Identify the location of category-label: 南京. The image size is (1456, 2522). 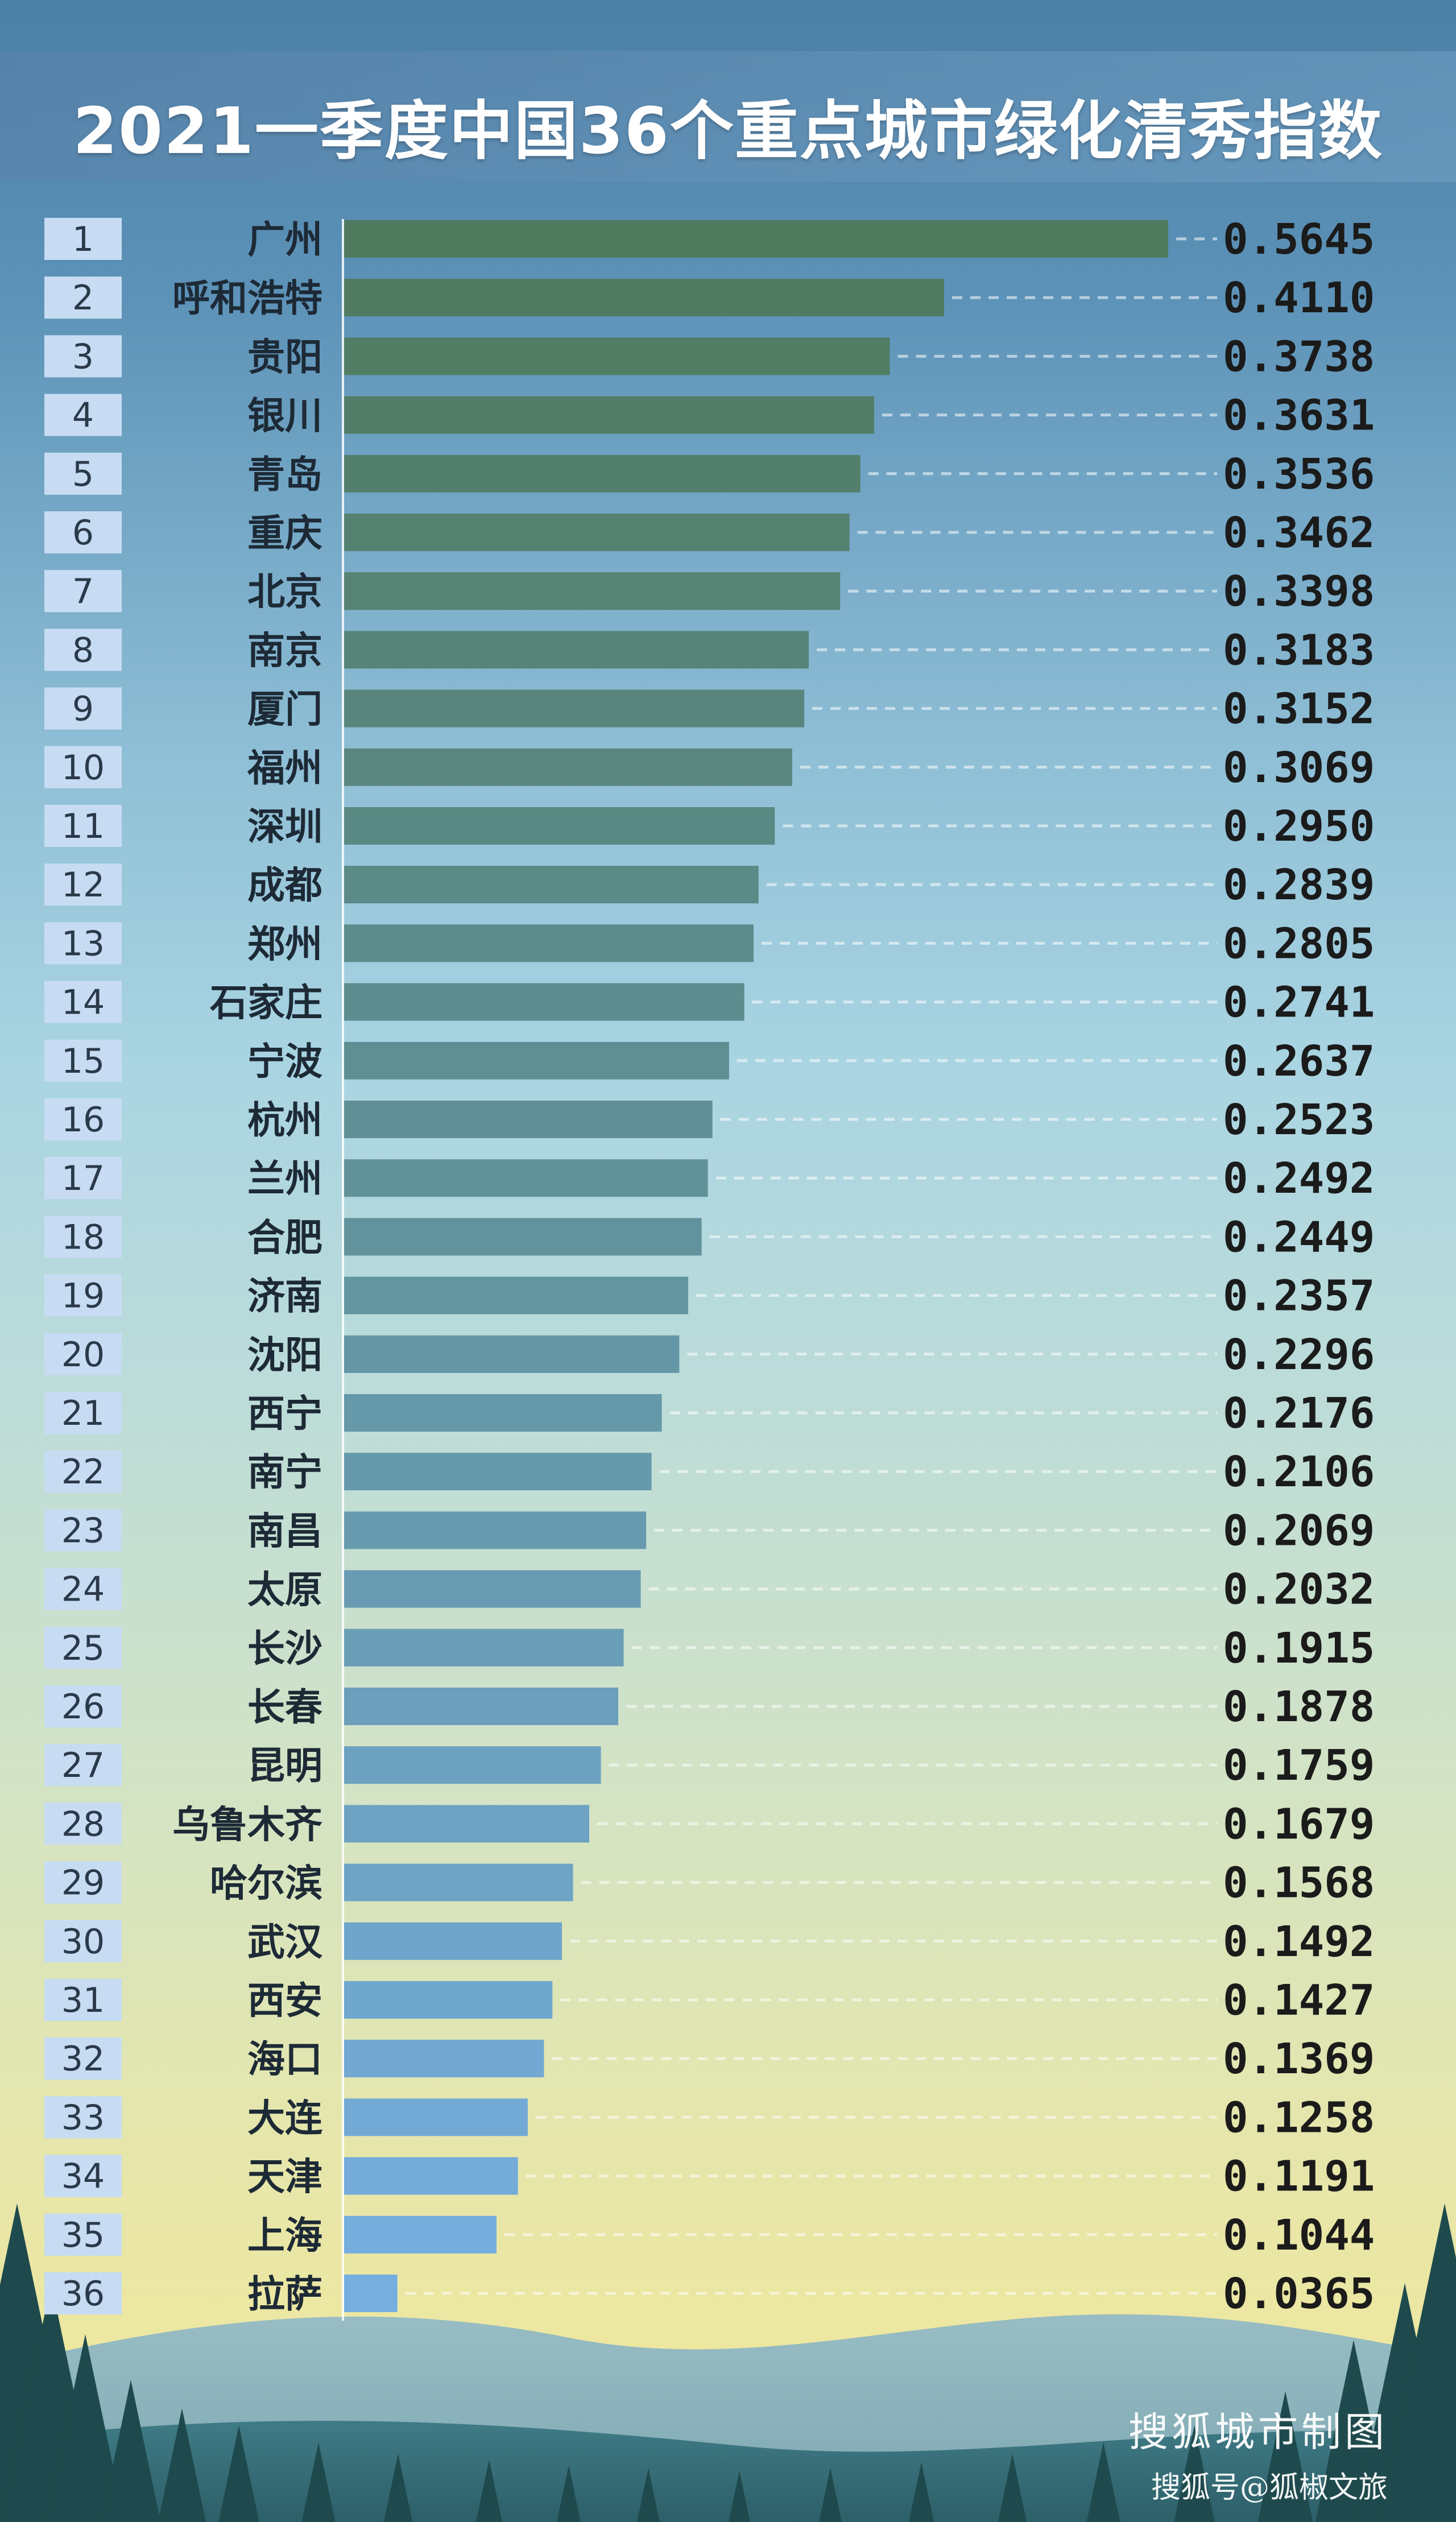
(284, 650).